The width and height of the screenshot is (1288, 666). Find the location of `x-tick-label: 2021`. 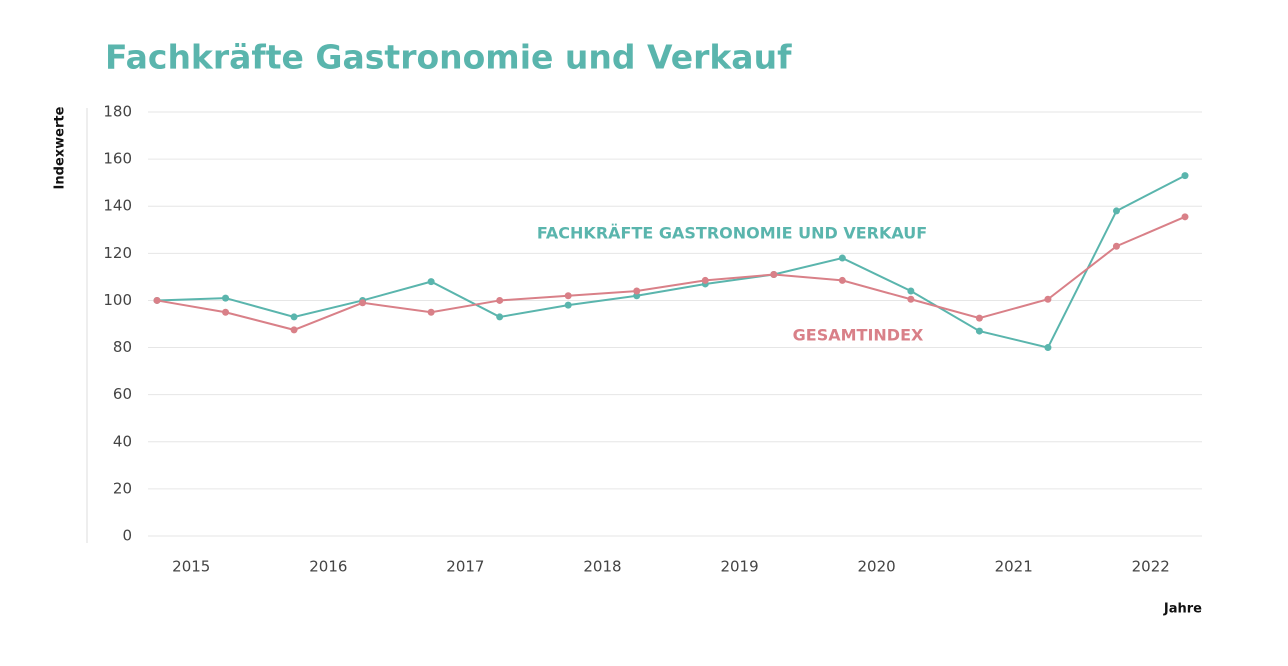

x-tick-label: 2021 is located at coordinates (1014, 567).